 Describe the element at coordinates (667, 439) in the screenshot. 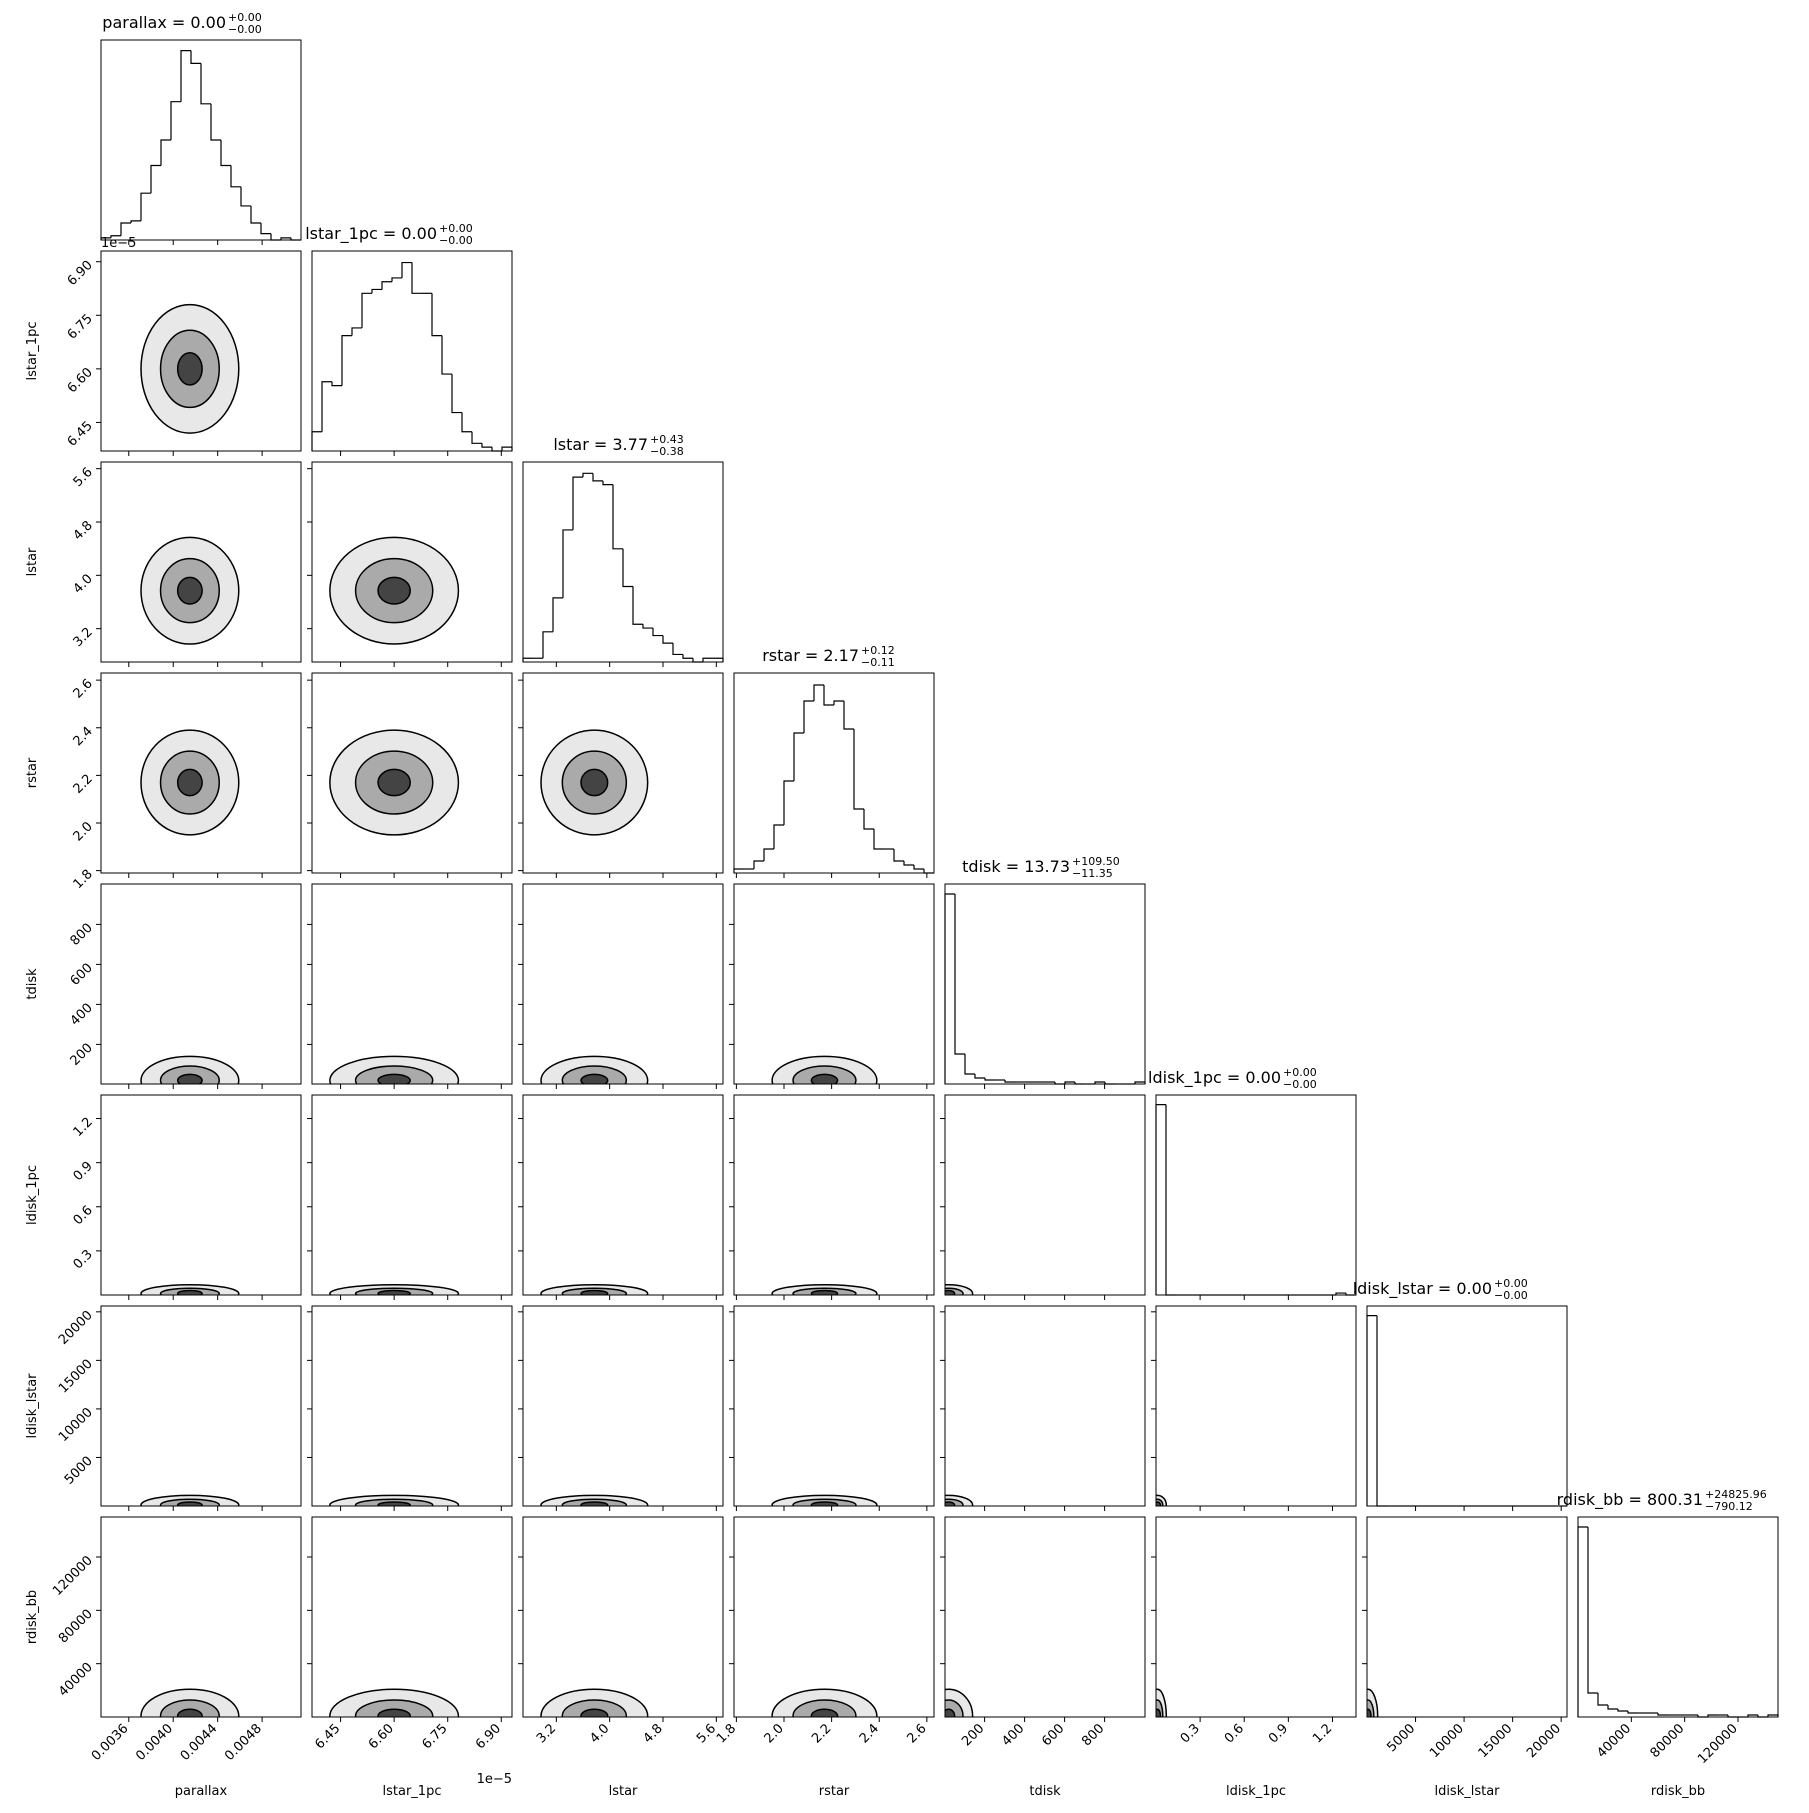

I see `title-upper: +0.43` at that location.